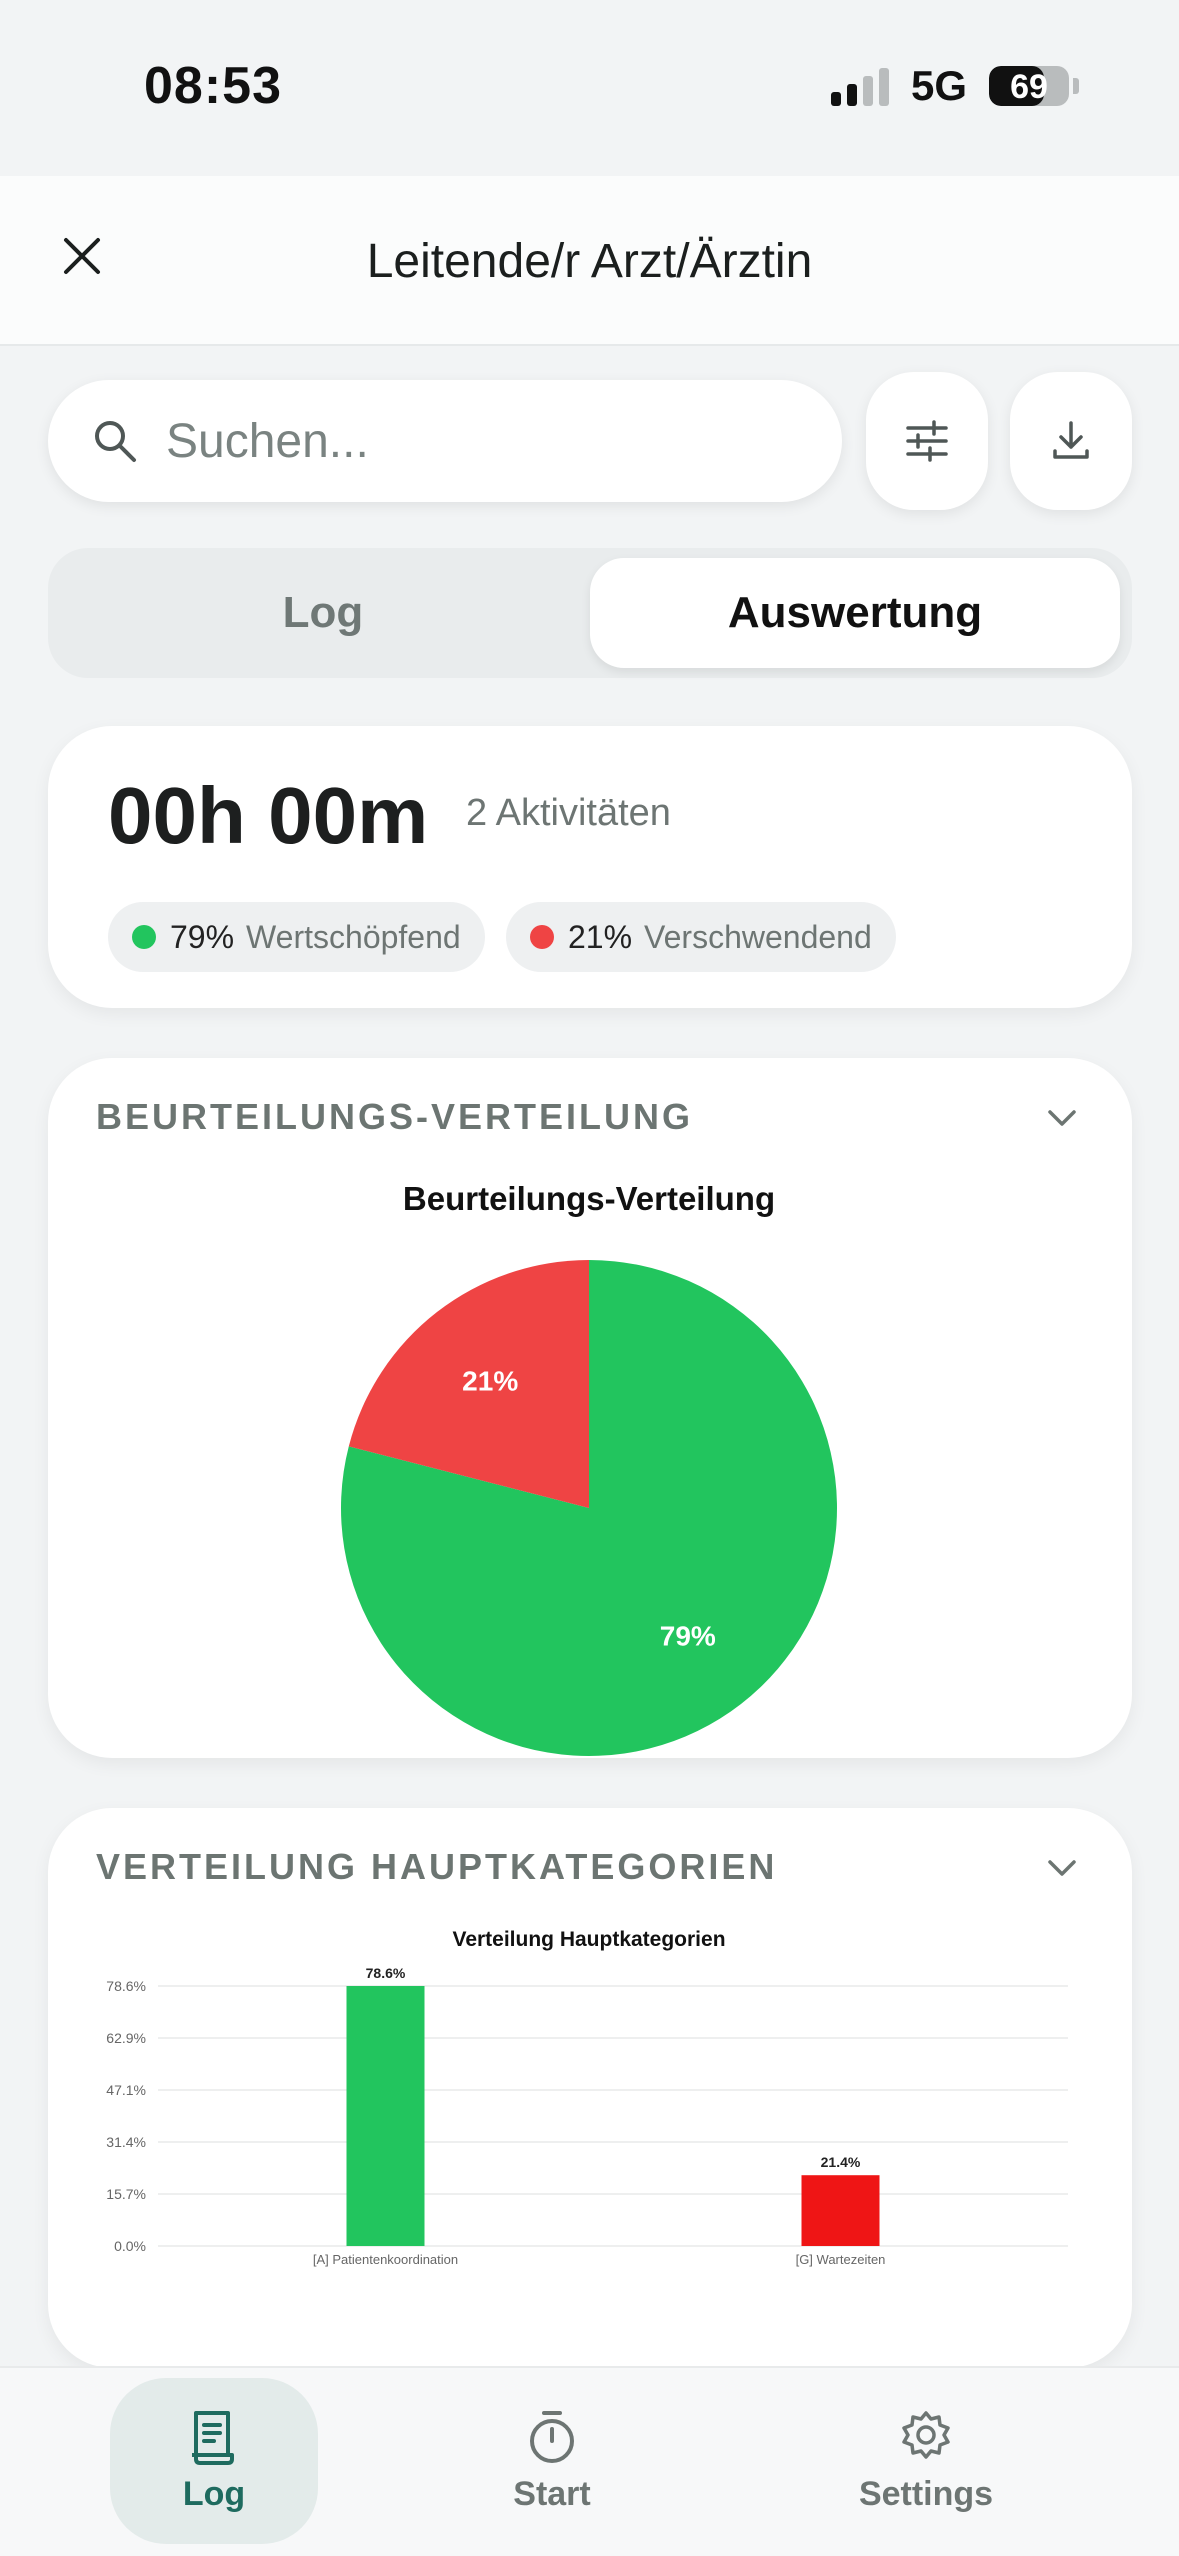 The width and height of the screenshot is (1179, 2556). I want to click on y-tick-label: 78.6%, so click(126, 1986).